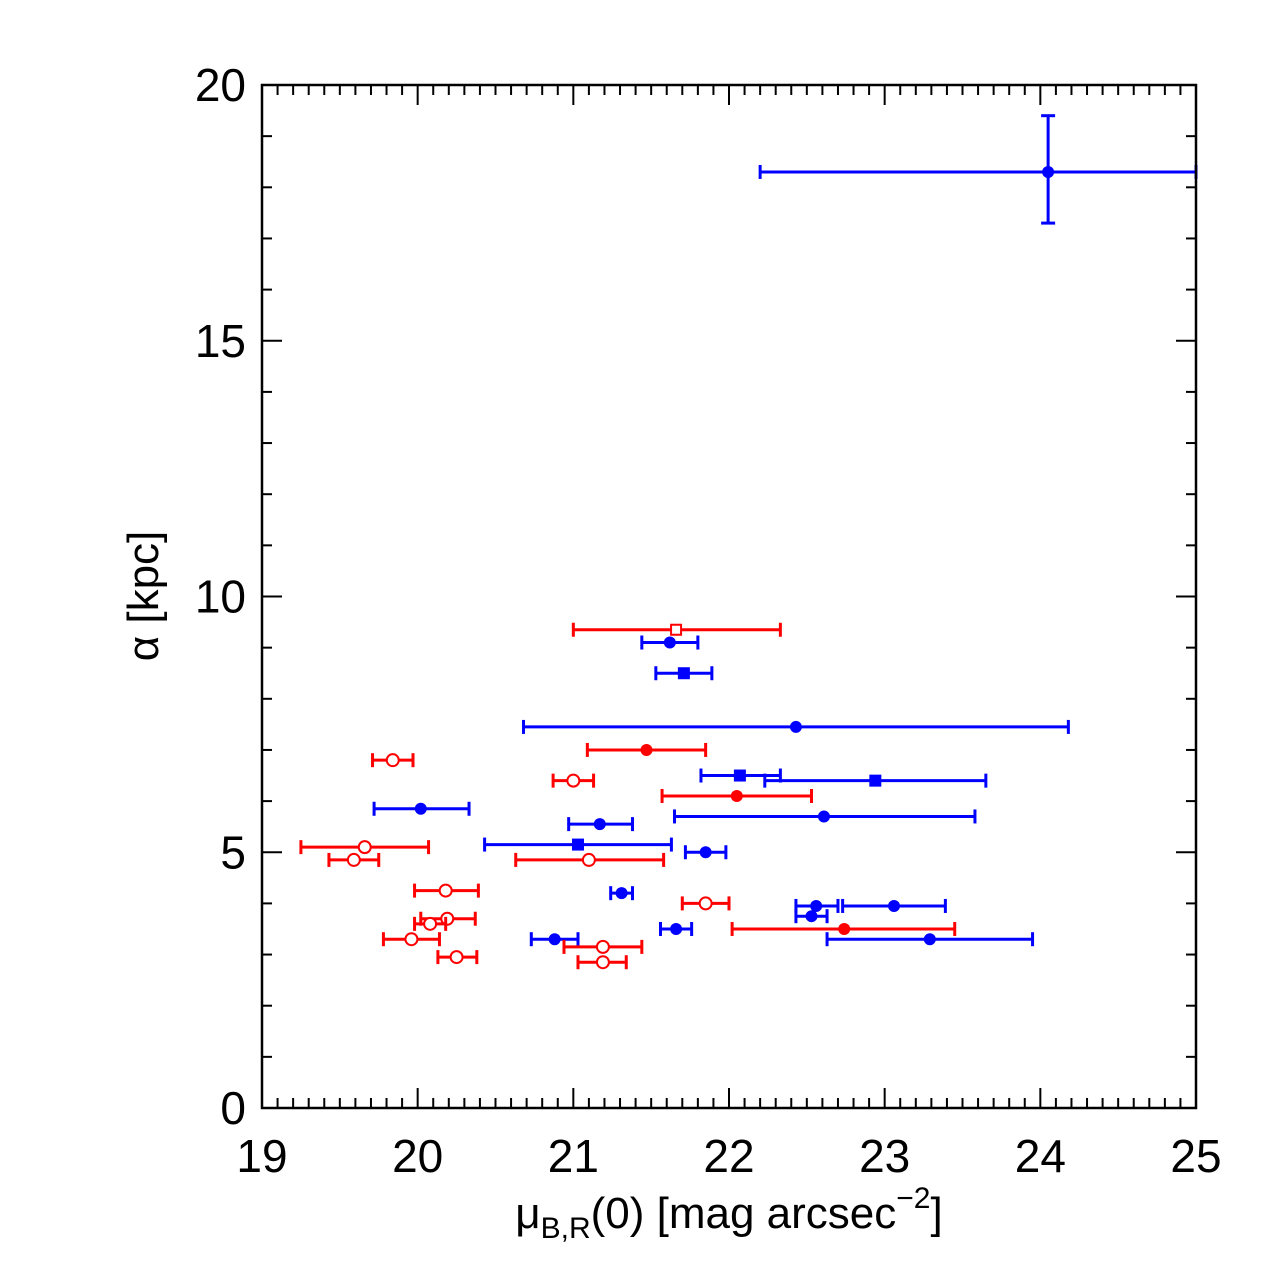 The height and width of the screenshot is (1275, 1275). I want to click on marker-open-square, so click(676, 629).